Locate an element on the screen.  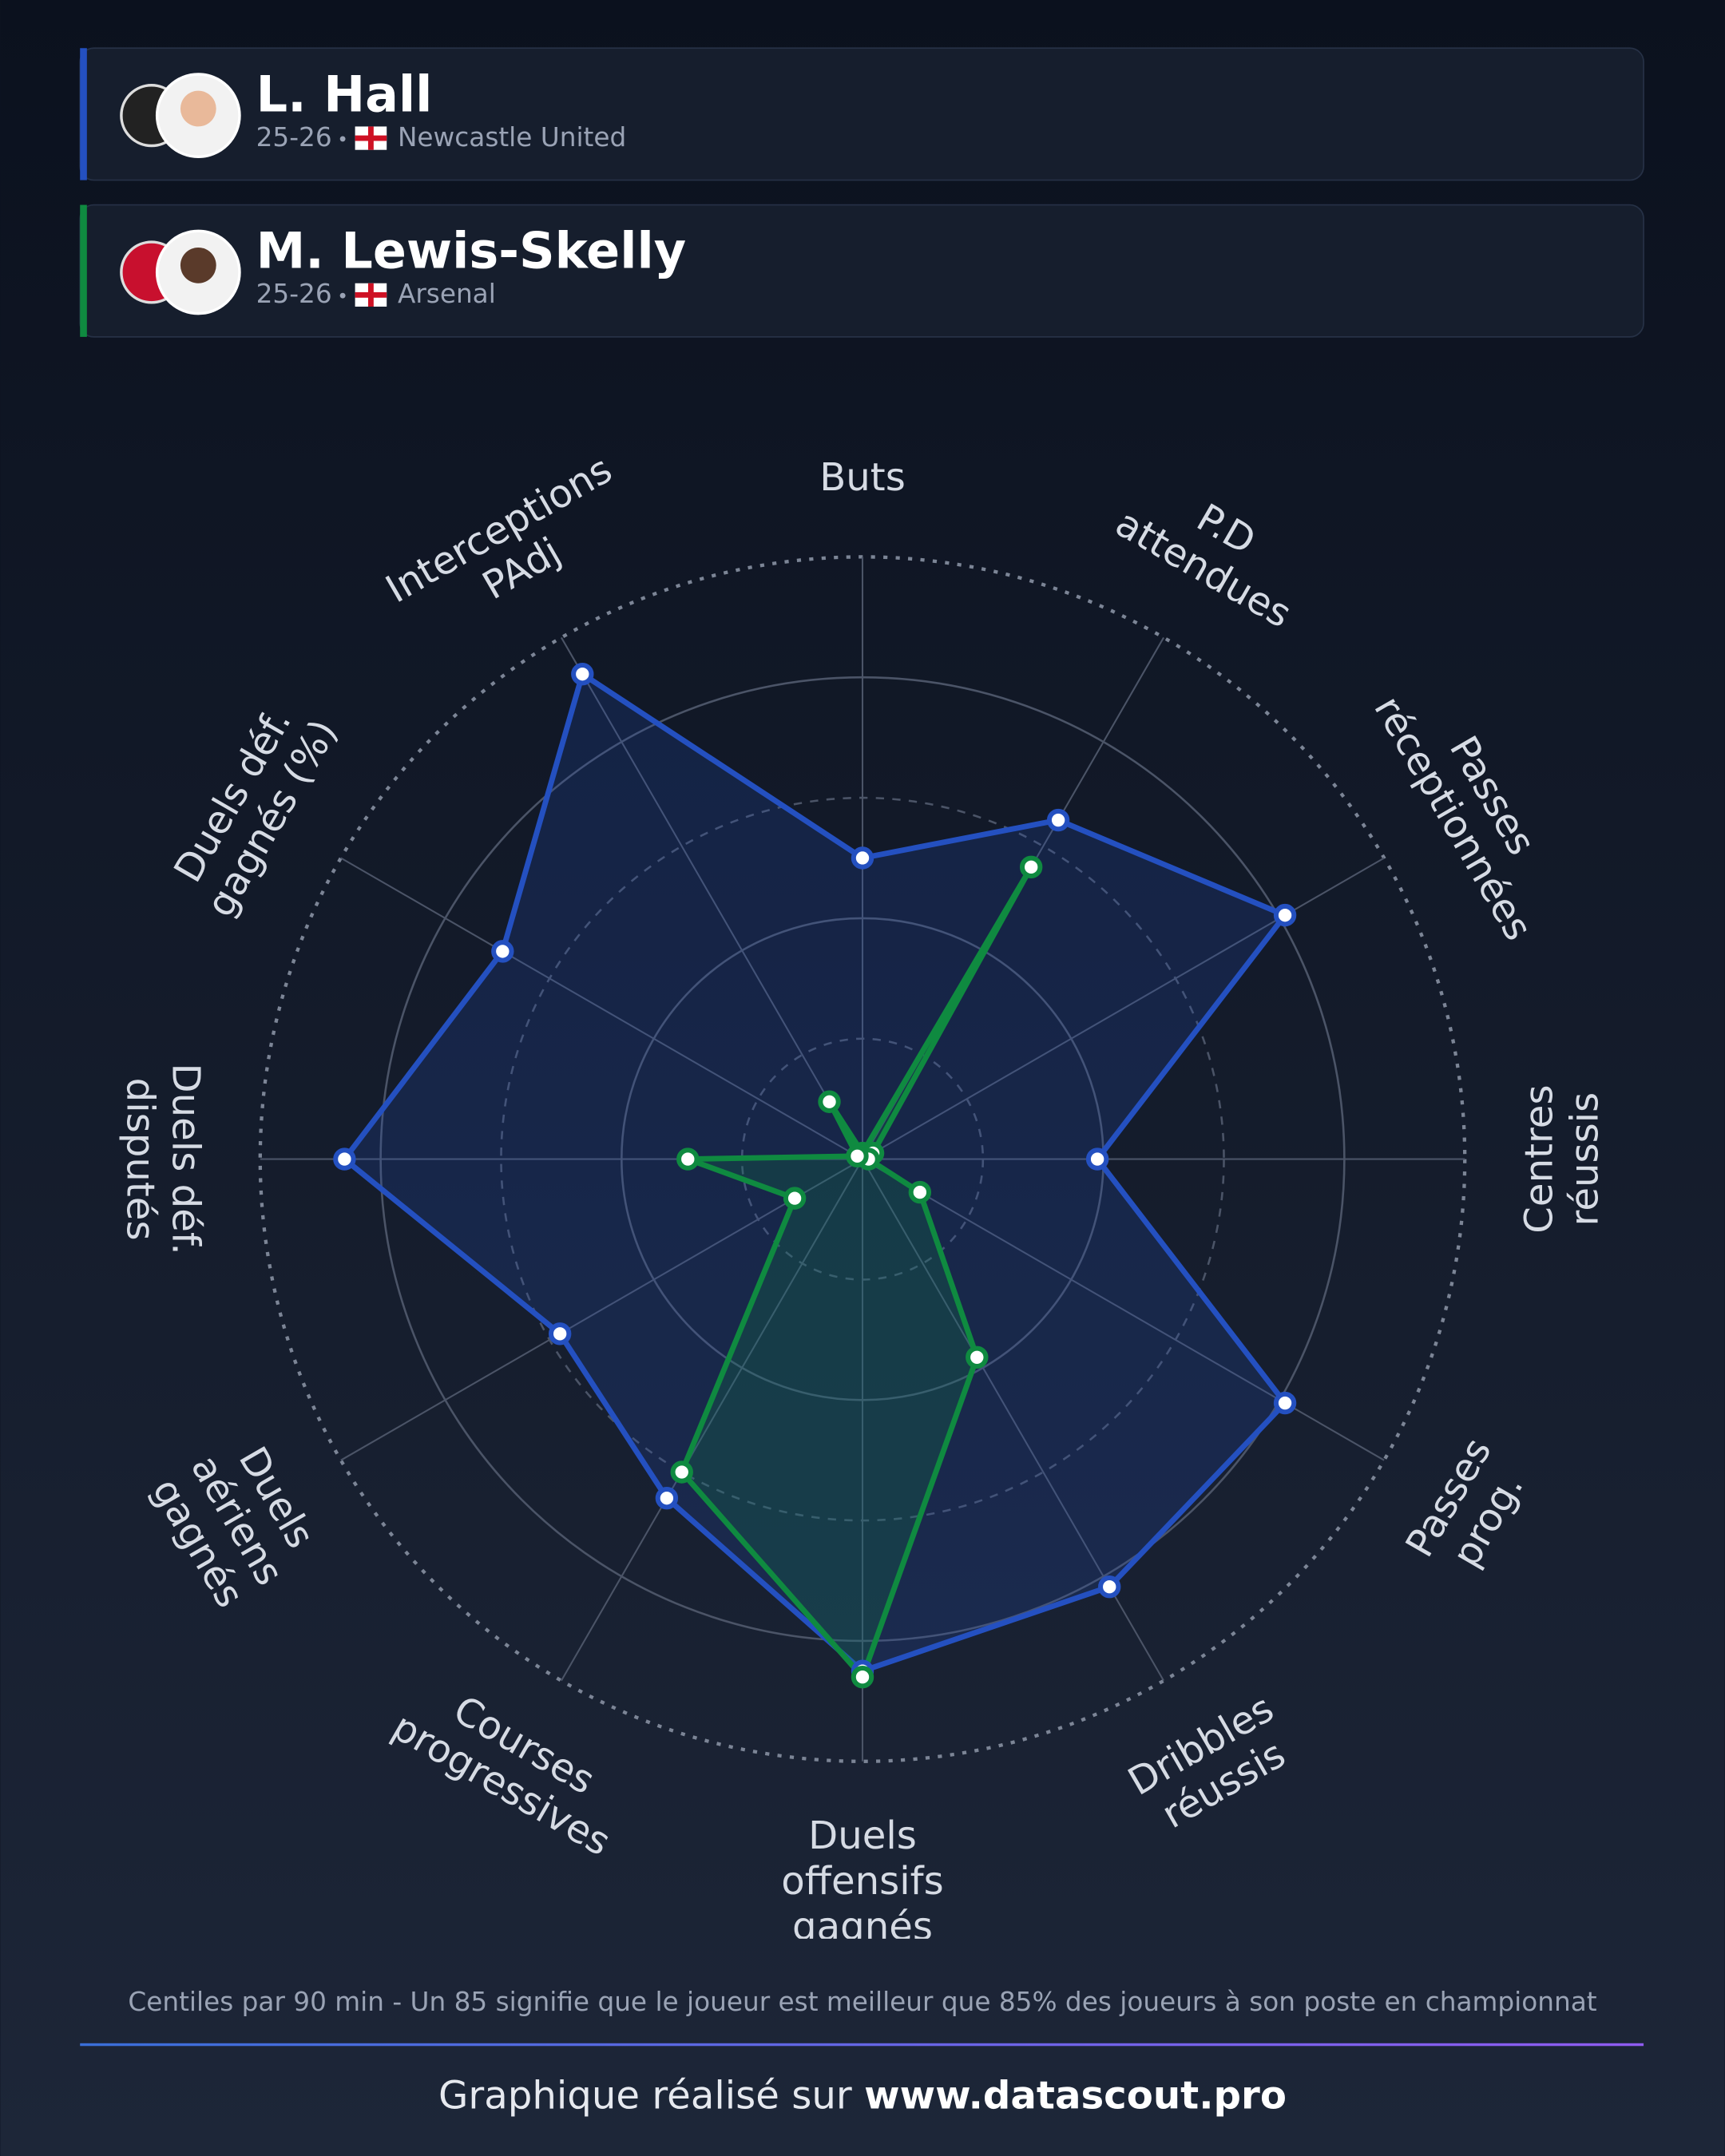
axis-label-line: disputés is located at coordinates (140, 1159).